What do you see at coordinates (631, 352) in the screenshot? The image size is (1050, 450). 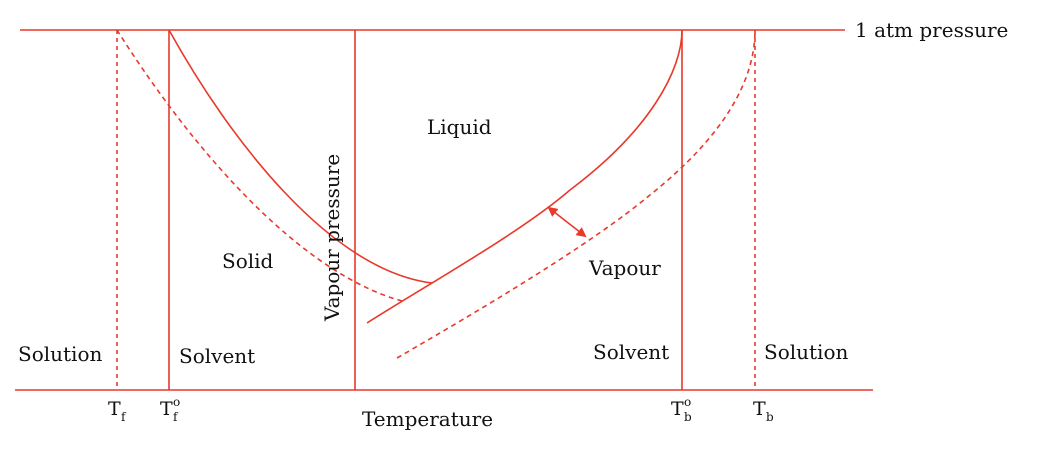 I see `solvent-right-label: Solvent` at bounding box center [631, 352].